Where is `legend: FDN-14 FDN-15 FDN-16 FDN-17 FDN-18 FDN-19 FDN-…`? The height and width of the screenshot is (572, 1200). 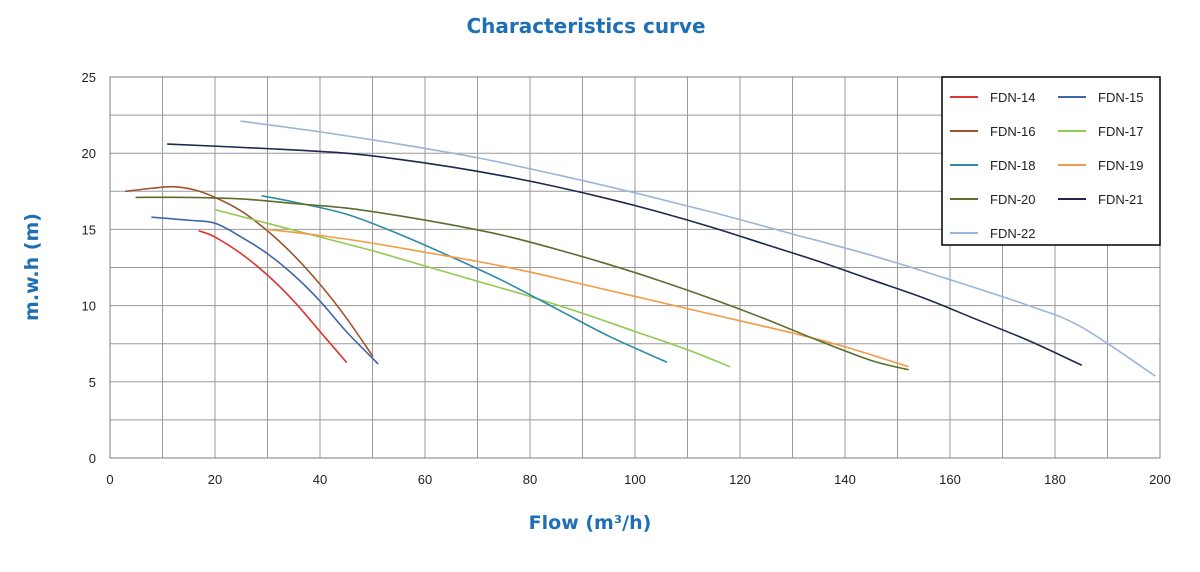
legend: FDN-14 FDN-15 FDN-16 FDN-17 FDN-18 FDN-19 FDN-… is located at coordinates (1051, 161).